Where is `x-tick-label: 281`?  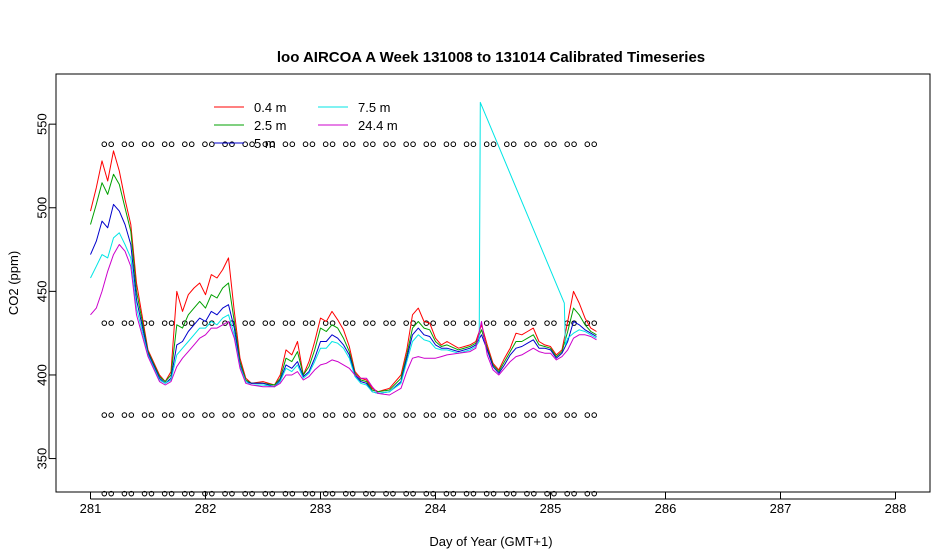 x-tick-label: 281 is located at coordinates (91, 508).